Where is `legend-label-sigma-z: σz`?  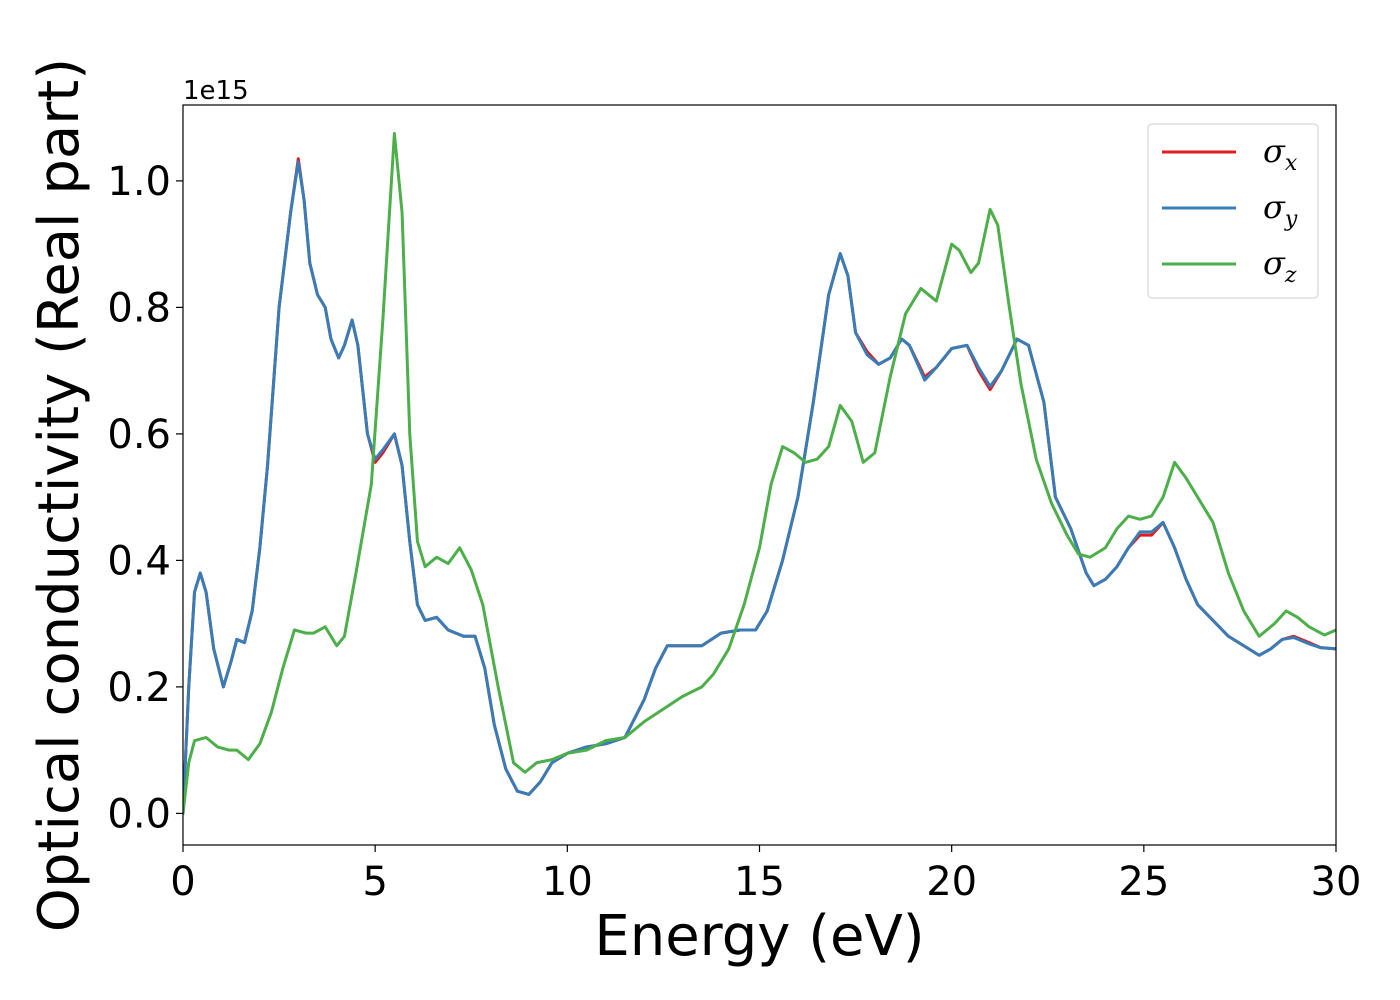
legend-label-sigma-z: σz is located at coordinates (1280, 266).